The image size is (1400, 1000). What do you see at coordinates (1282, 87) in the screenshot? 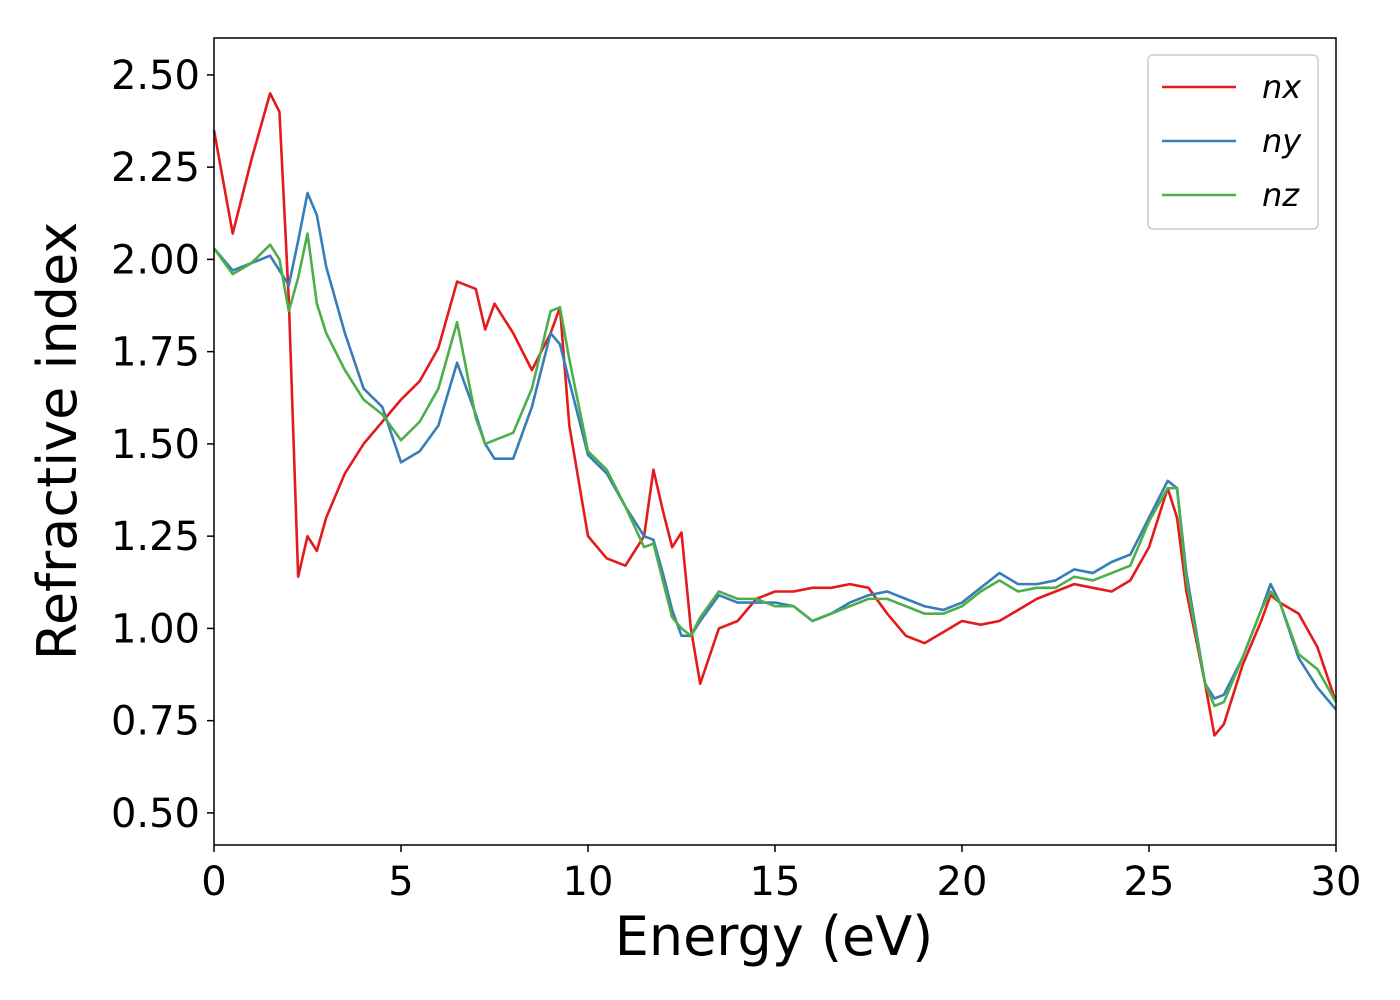
I see `legend-label: nx` at bounding box center [1282, 87].